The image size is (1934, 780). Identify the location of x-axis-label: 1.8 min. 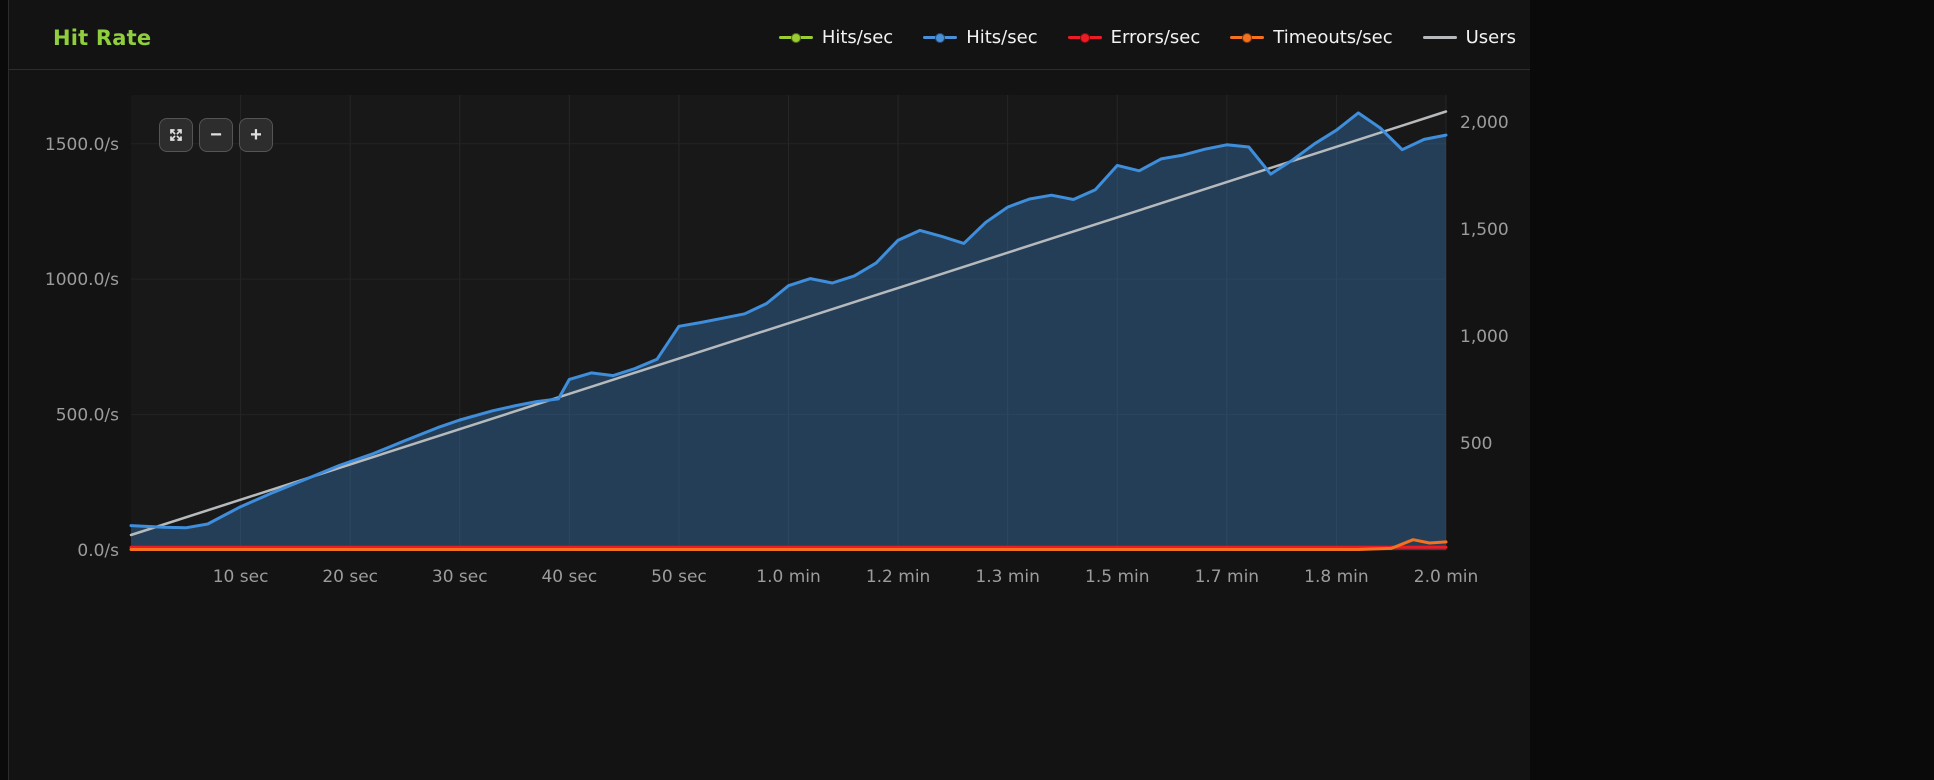
(1336, 577).